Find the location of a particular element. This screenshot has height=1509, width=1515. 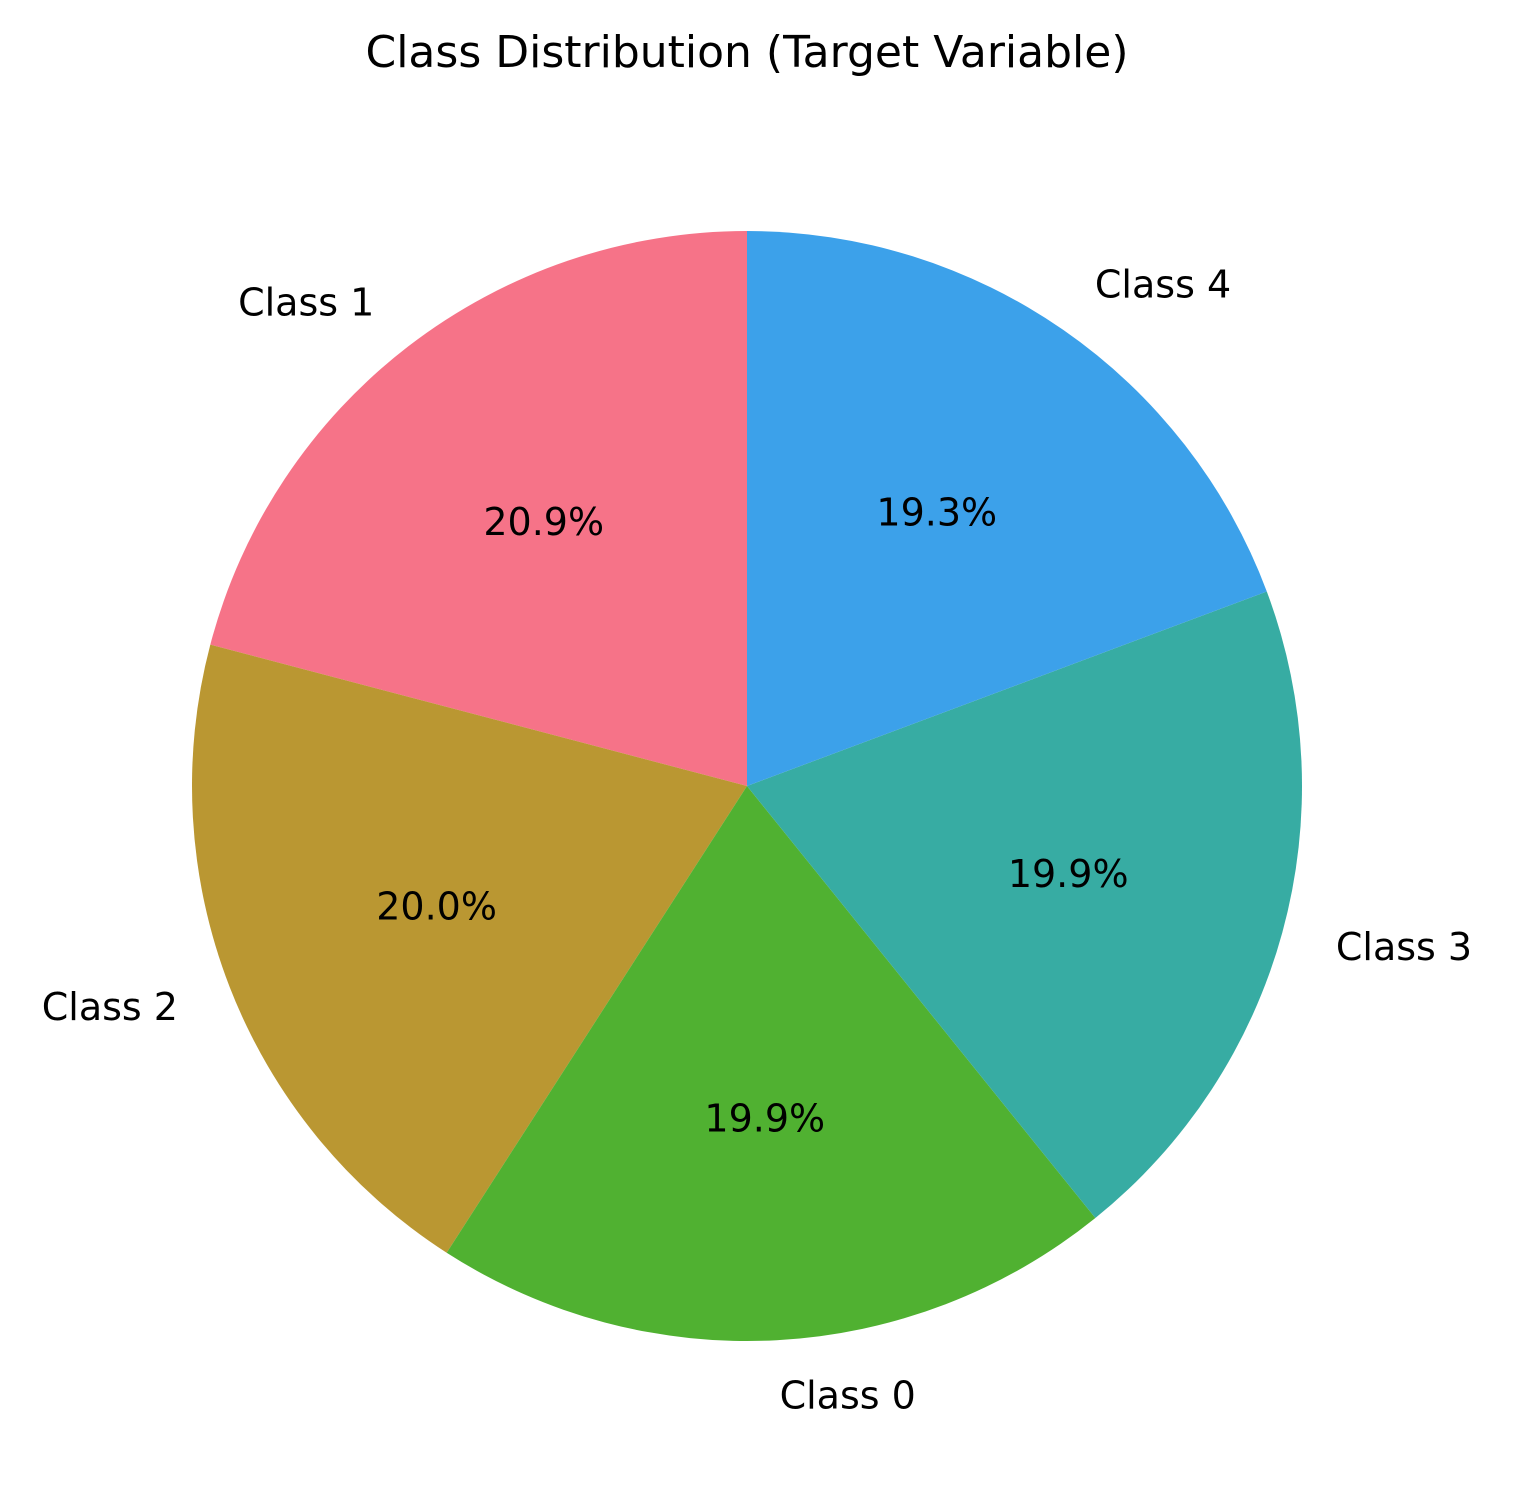

slice-percent-class-3: 19.9% is located at coordinates (1068, 874).